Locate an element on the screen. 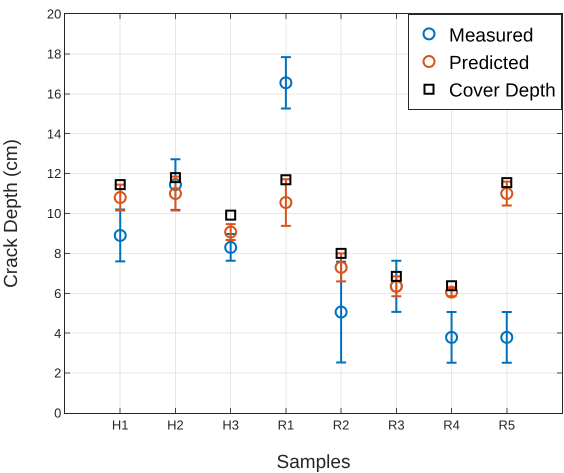  x-axis-title: Samples is located at coordinates (313, 462).